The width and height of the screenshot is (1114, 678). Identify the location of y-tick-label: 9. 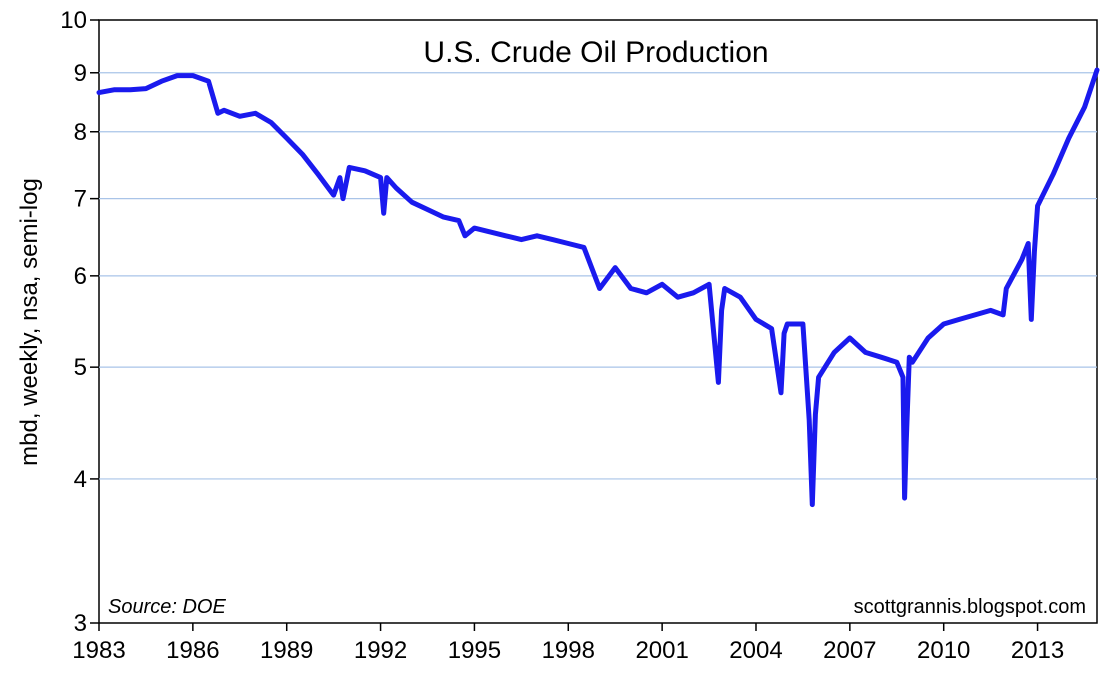
(80, 73).